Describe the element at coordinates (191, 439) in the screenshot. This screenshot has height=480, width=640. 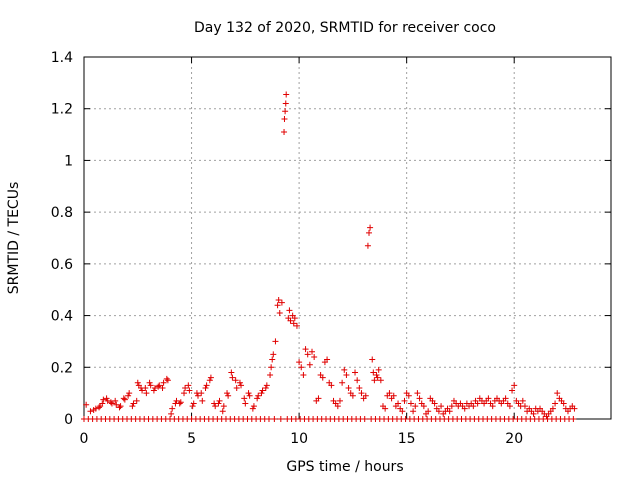
I see `x-tick-label: 5` at that location.